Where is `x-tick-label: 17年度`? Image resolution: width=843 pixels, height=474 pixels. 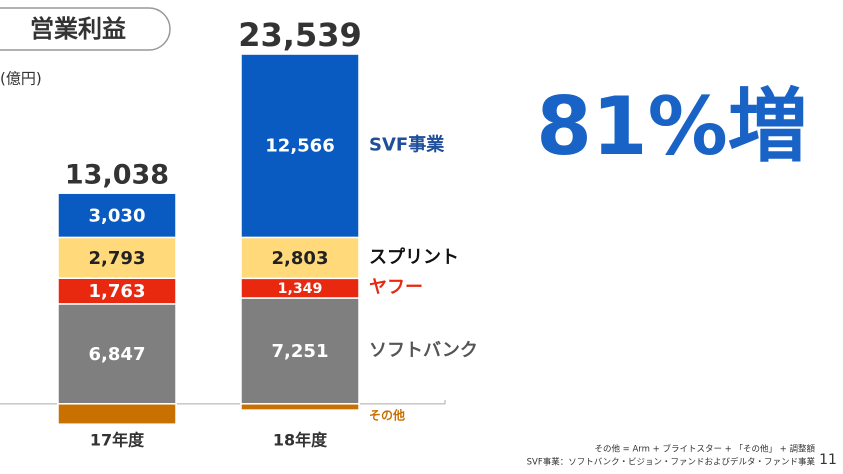 x-tick-label: 17年度 is located at coordinates (117, 440).